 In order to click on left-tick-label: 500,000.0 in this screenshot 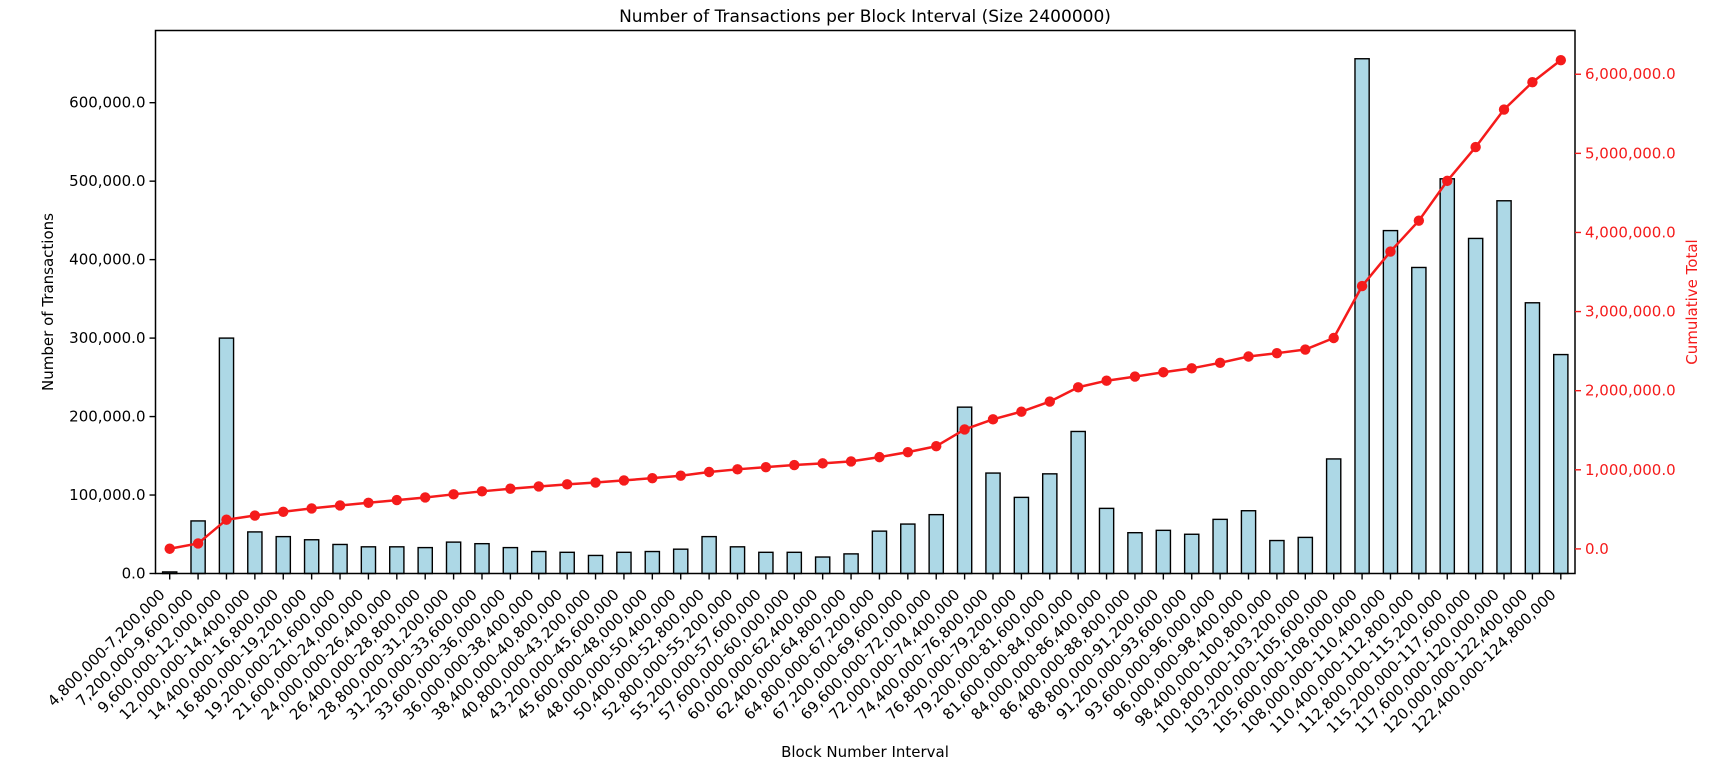, I will do `click(107, 181)`.